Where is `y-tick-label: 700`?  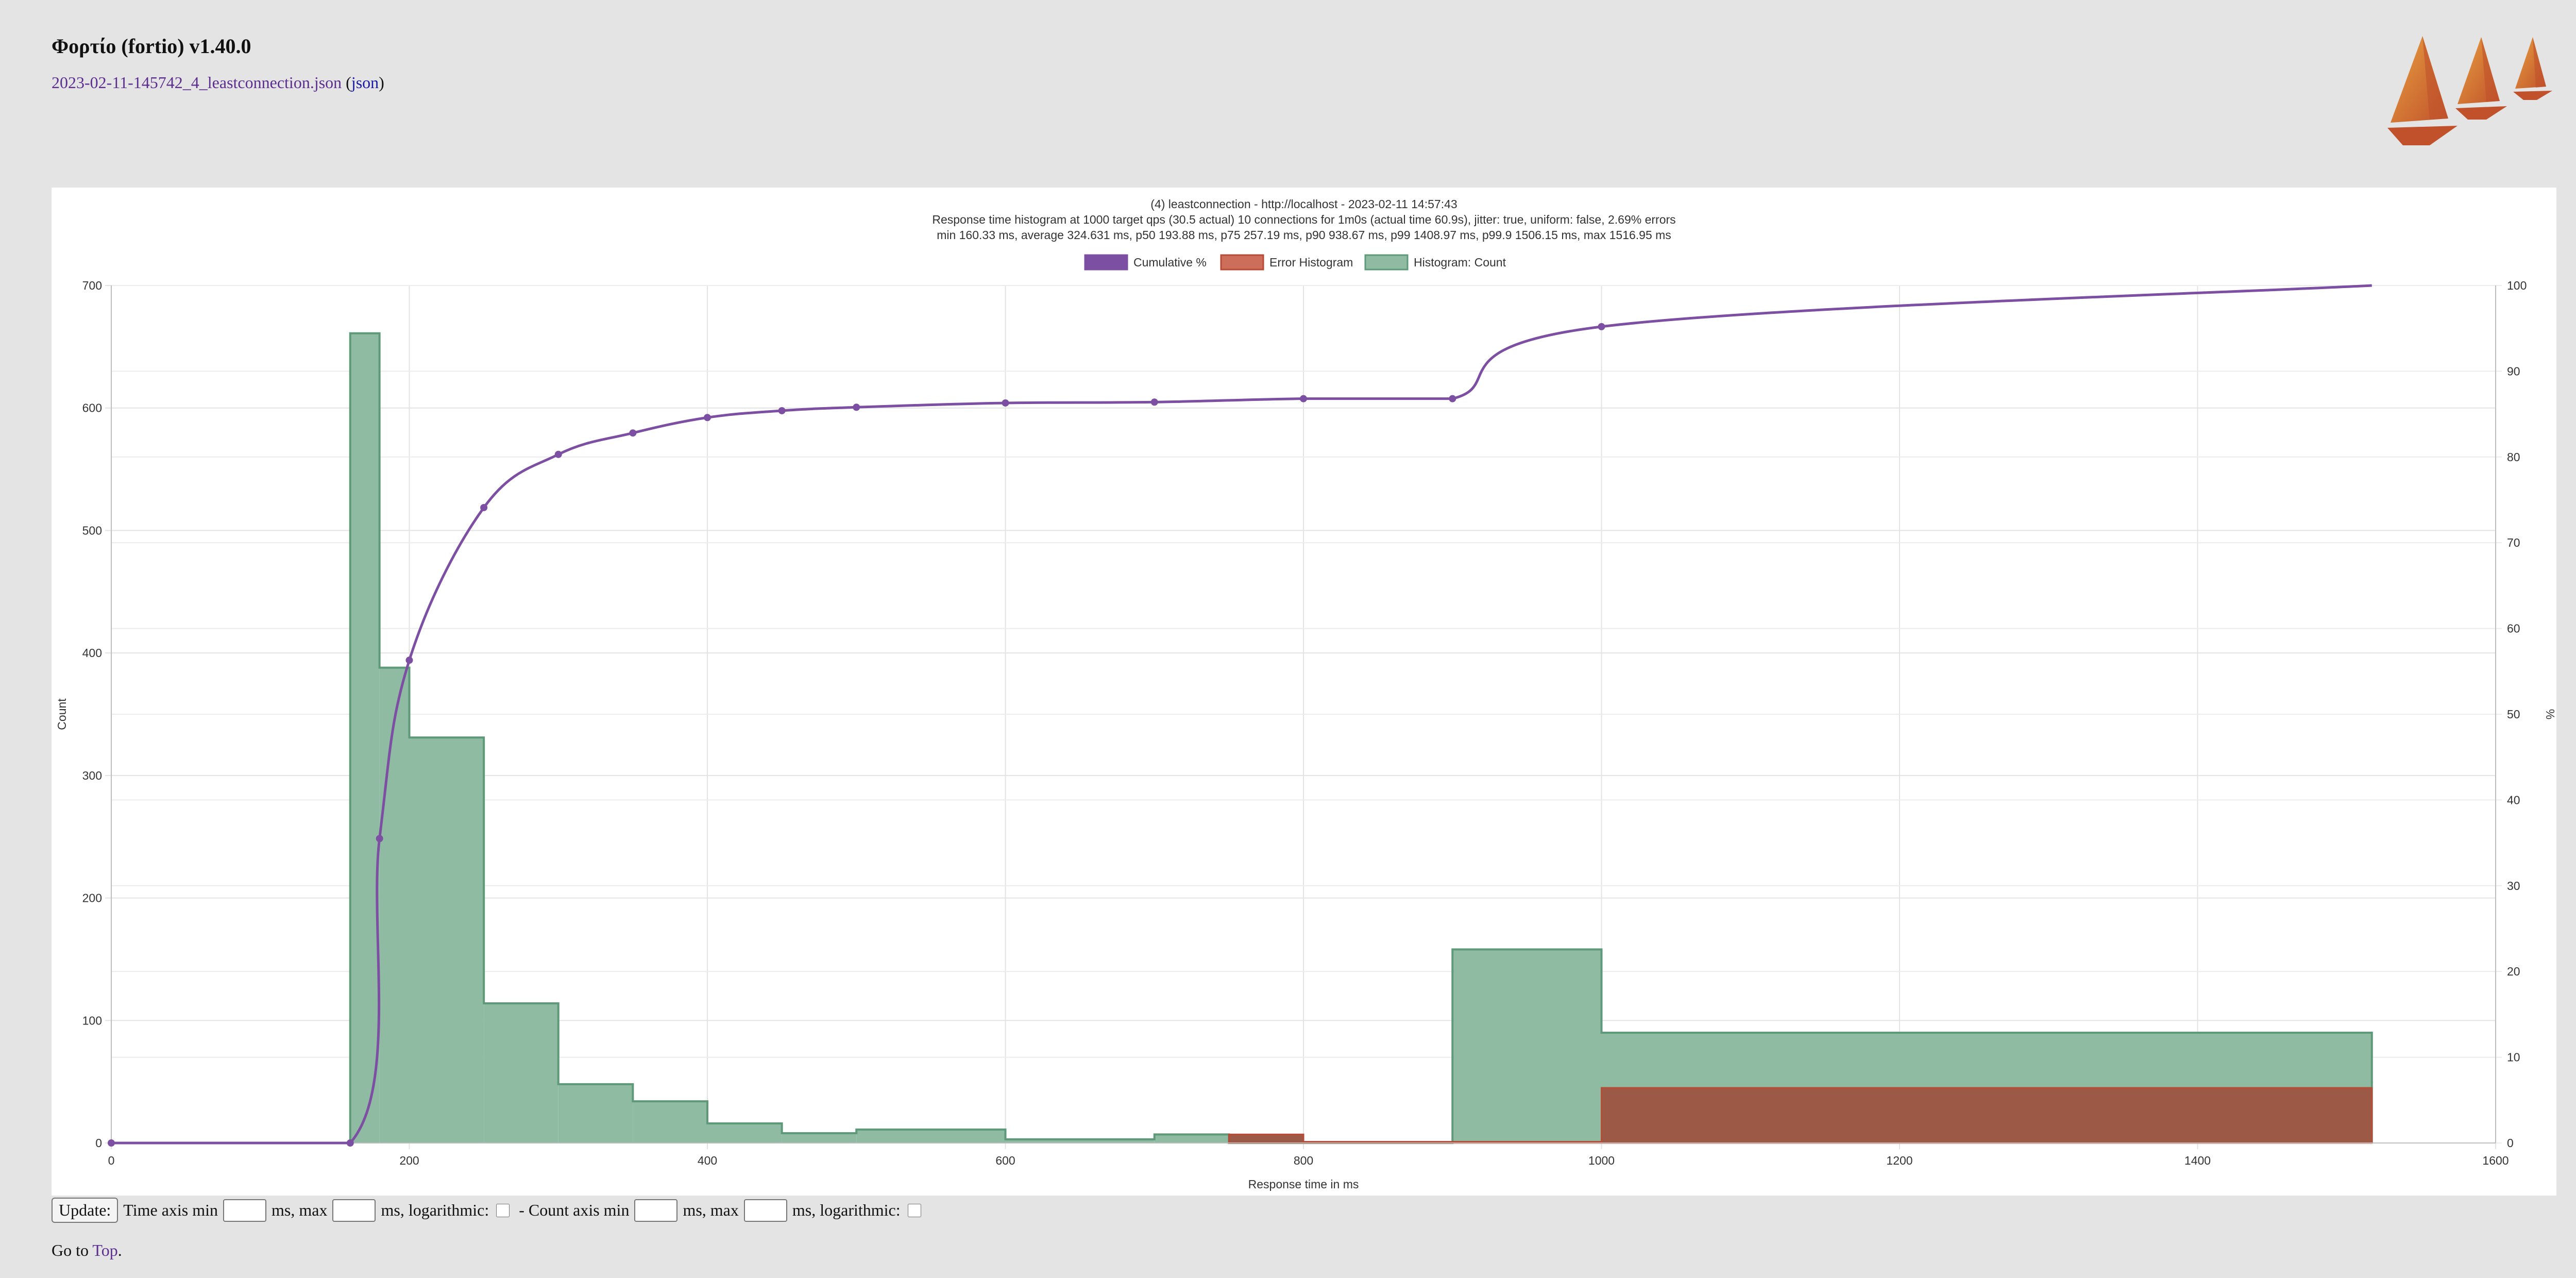
y-tick-label: 700 is located at coordinates (92, 286).